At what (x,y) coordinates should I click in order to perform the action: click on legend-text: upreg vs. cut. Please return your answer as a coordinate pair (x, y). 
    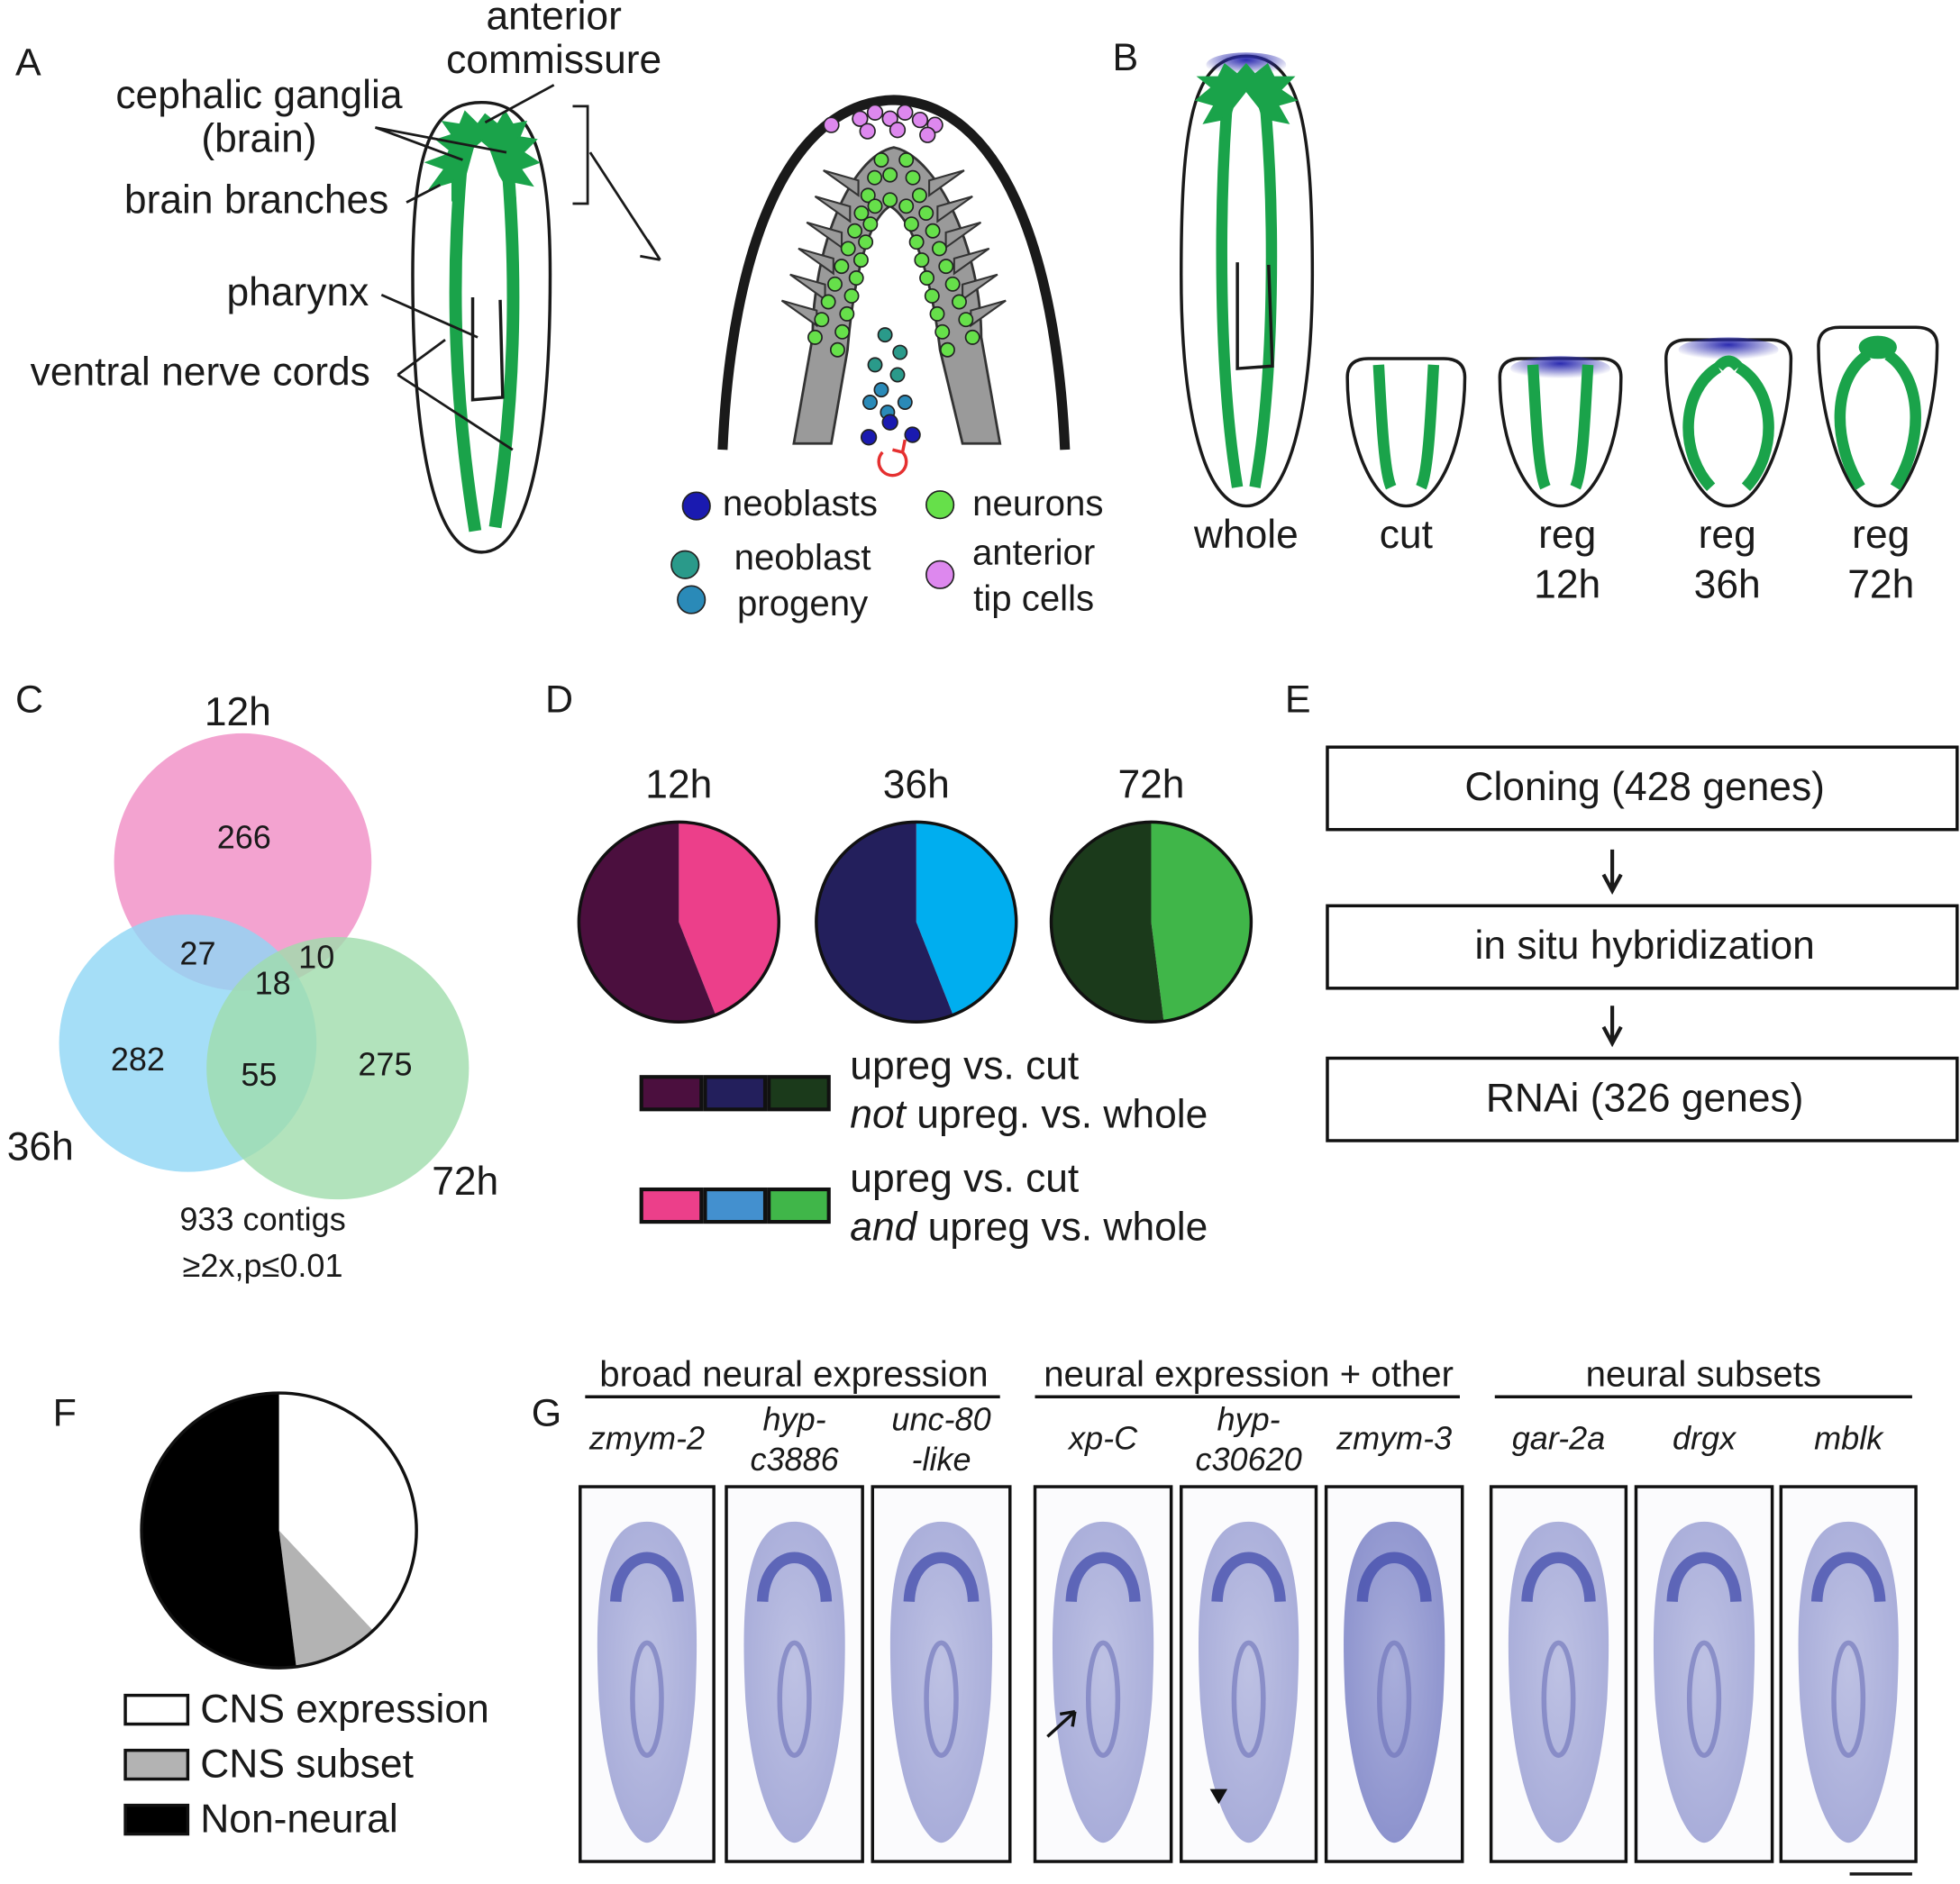
    Looking at the image, I should click on (964, 1065).